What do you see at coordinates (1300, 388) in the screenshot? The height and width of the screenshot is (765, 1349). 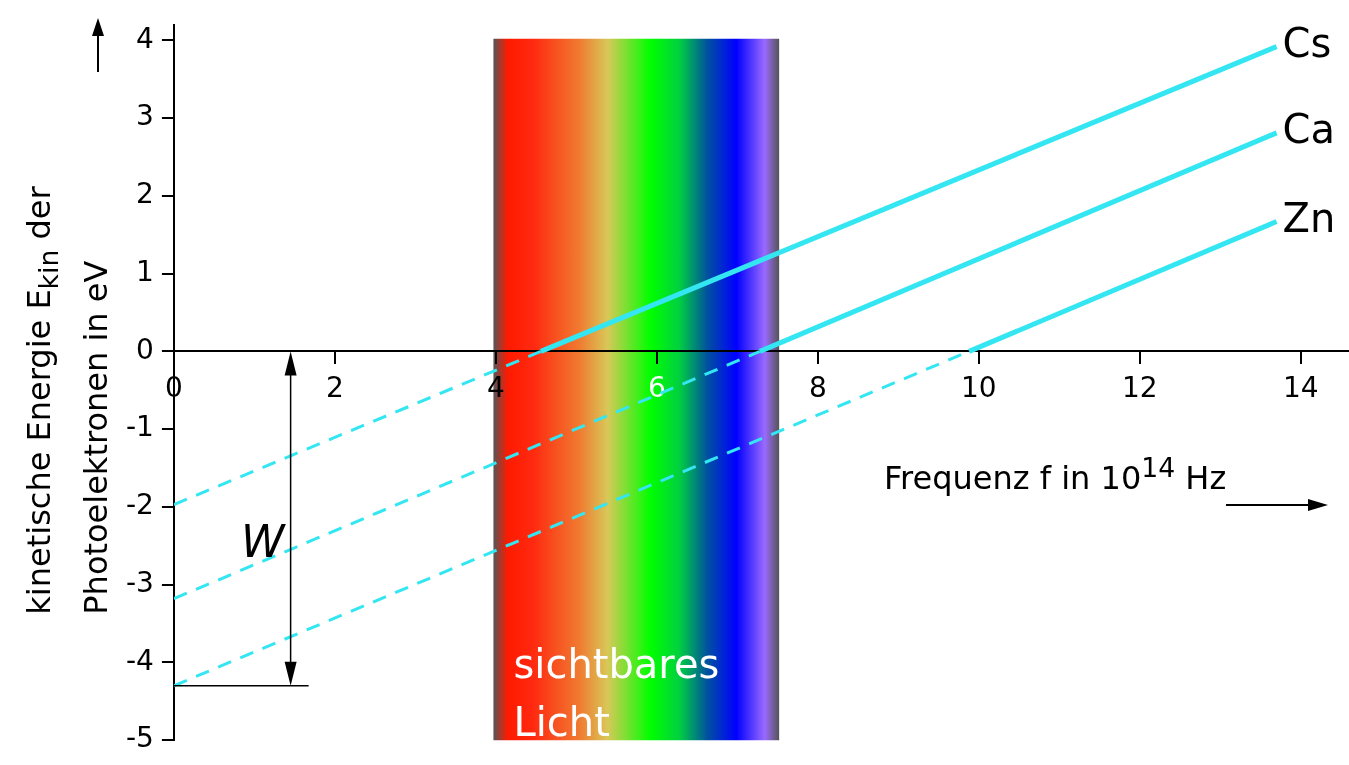 I see `x-tick-label: 14` at bounding box center [1300, 388].